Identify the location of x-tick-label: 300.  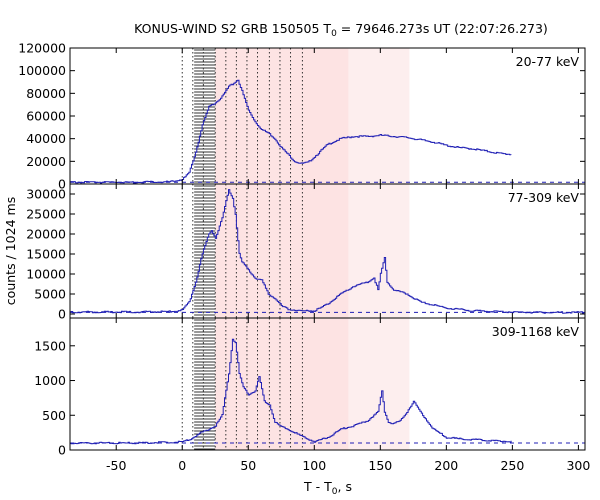
(578, 465).